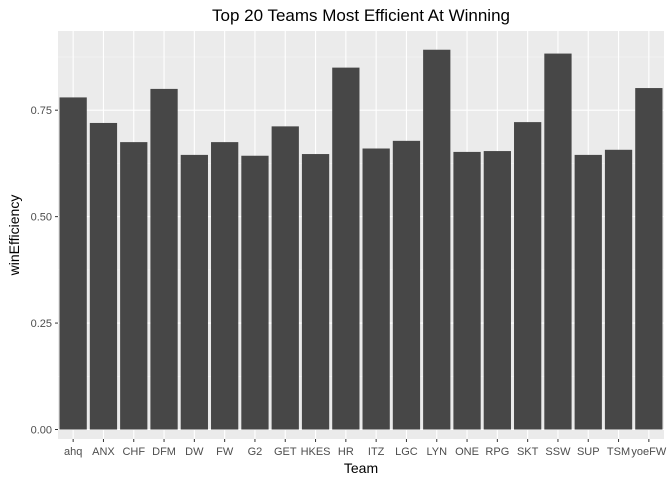 This screenshot has width=672, height=480. Describe the element at coordinates (285, 452) in the screenshot. I see `x-tick-label: GET` at that location.